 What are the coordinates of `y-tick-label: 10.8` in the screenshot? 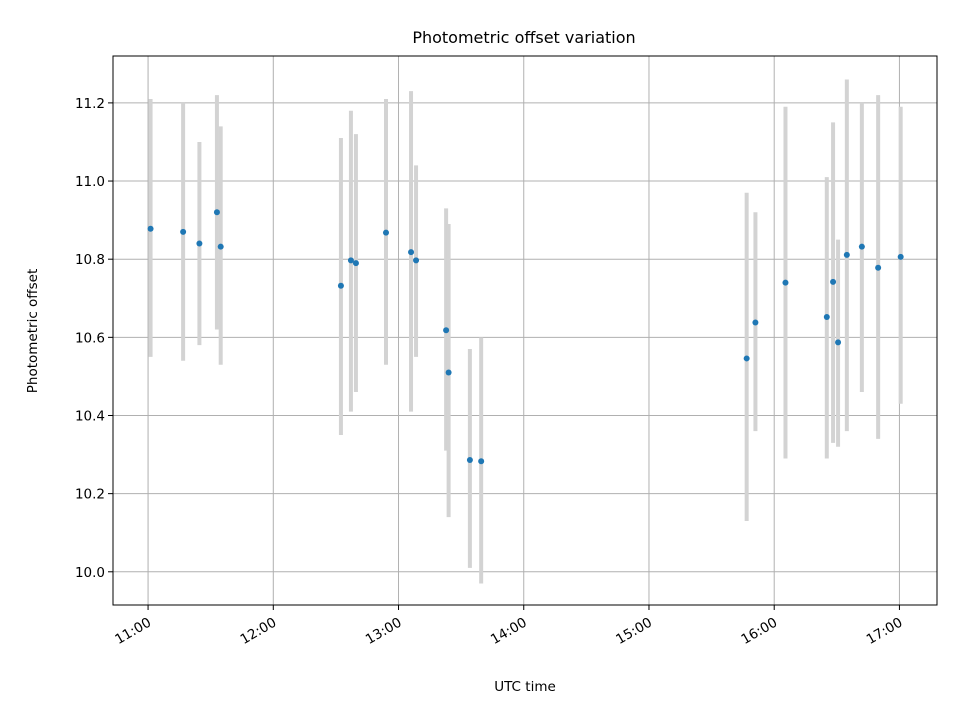 It's located at (90, 260).